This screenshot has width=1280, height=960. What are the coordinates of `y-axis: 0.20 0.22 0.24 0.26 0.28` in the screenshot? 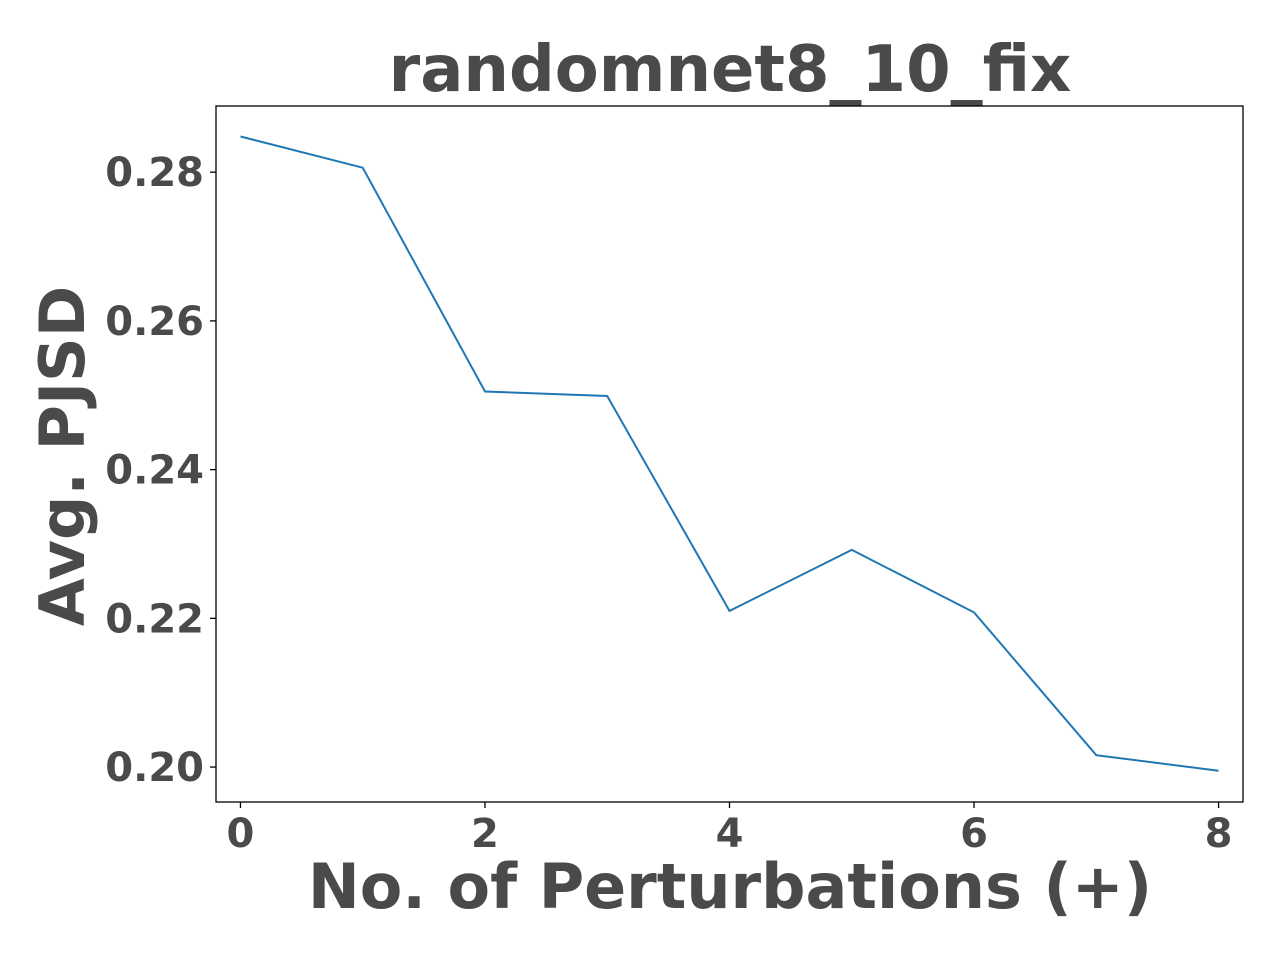 It's located at (160, 470).